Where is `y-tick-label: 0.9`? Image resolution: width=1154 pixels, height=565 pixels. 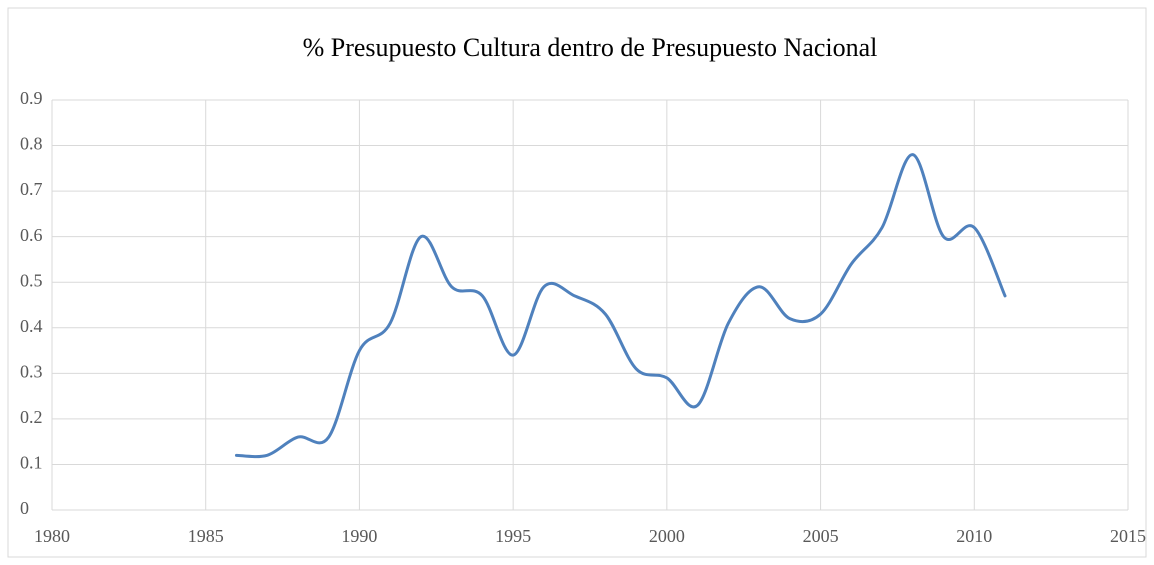 y-tick-label: 0.9 is located at coordinates (31, 98).